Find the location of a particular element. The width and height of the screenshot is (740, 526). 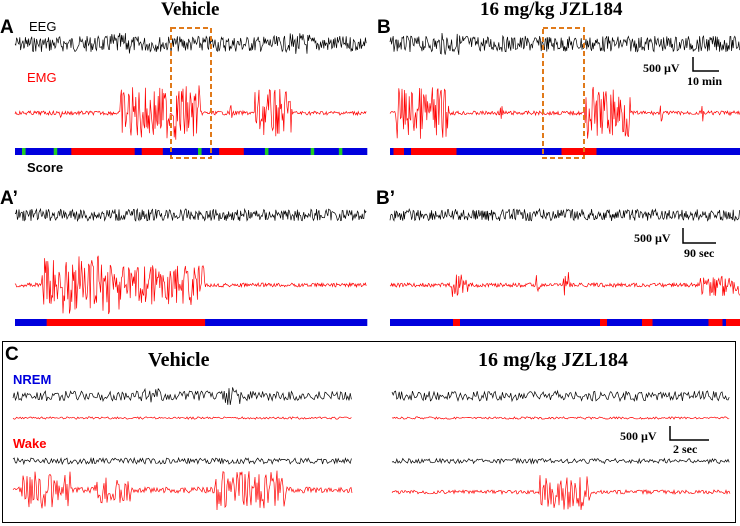

scale-top-time: 10 min is located at coordinates (705, 81).